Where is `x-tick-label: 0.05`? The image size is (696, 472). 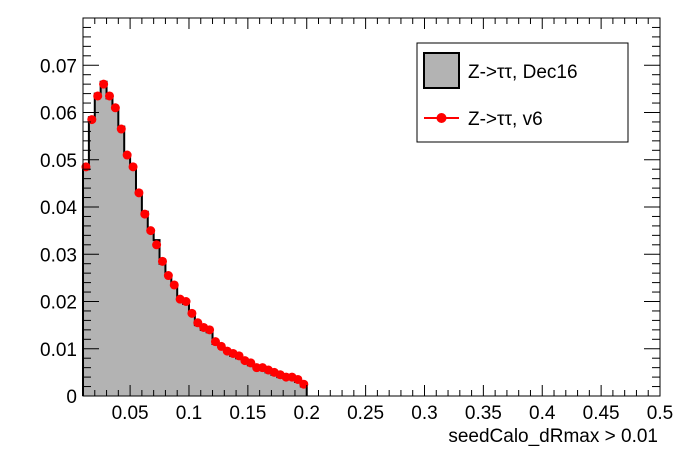 x-tick-label: 0.05 is located at coordinates (130, 413).